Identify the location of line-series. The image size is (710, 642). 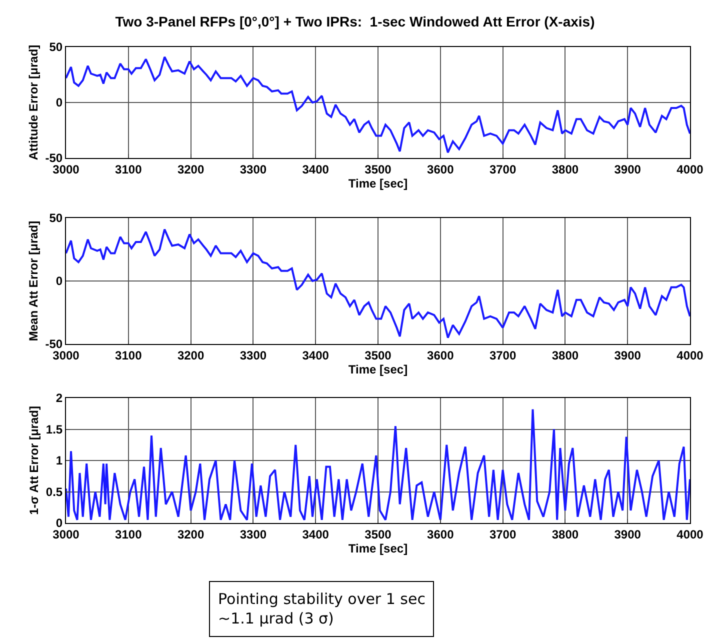
(378, 105).